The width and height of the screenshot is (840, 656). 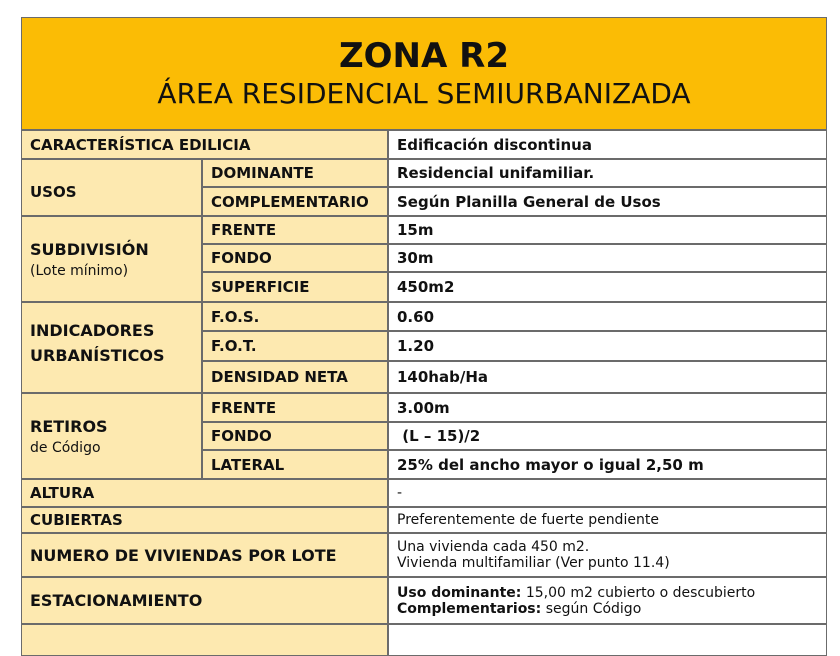 What do you see at coordinates (607, 346) in the screenshot?
I see `fot-value: 1.20` at bounding box center [607, 346].